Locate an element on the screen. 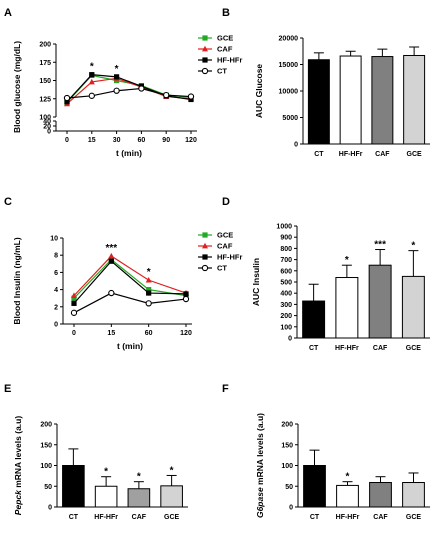  y-tick-label: 4 is located at coordinates (56, 290).